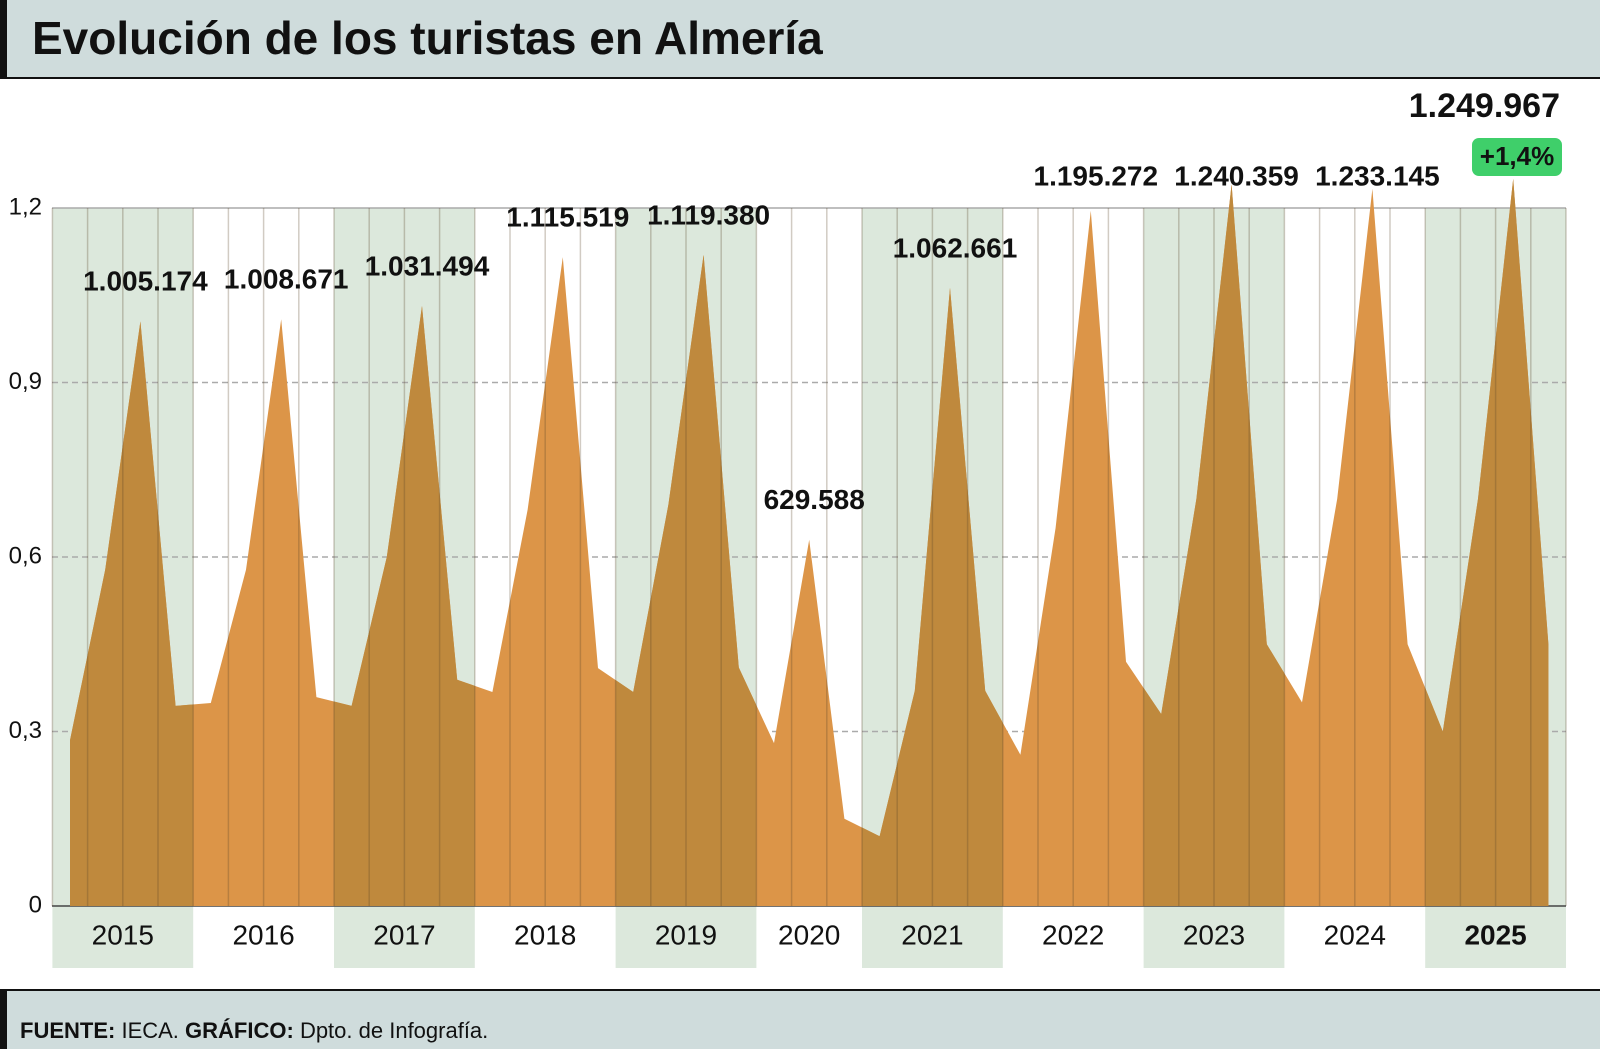 The image size is (1600, 1049). I want to click on x-tick-label: 2023, so click(1214, 934).